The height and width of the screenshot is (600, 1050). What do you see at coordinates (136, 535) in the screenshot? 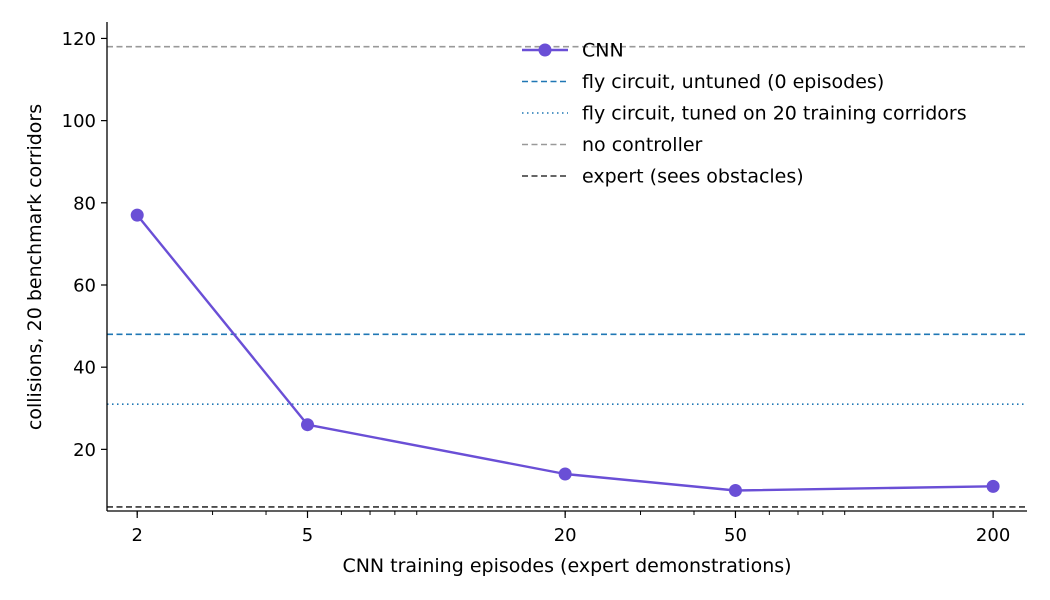
I see `x-tick-label-2: 2` at bounding box center [136, 535].